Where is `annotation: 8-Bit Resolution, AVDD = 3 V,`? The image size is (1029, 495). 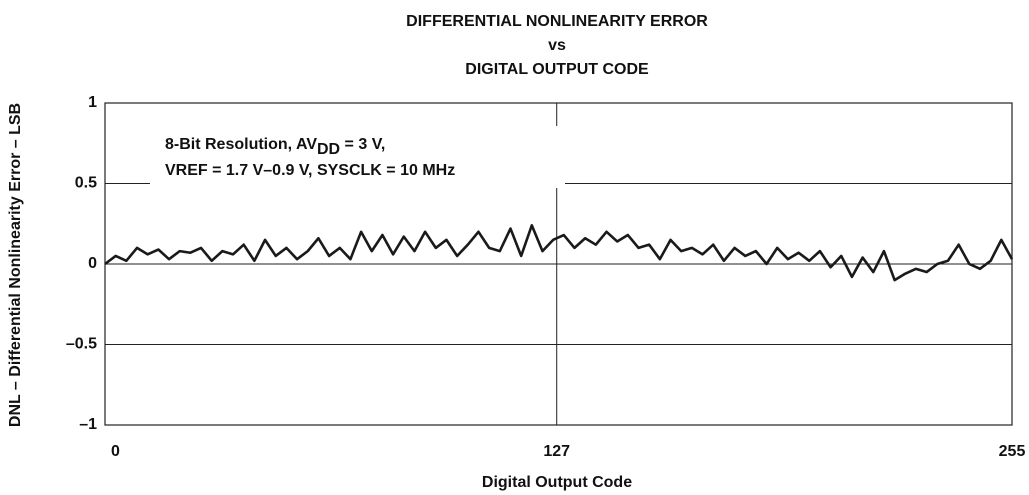
annotation: 8-Bit Resolution, AVDD = 3 V, is located at coordinates (275, 147).